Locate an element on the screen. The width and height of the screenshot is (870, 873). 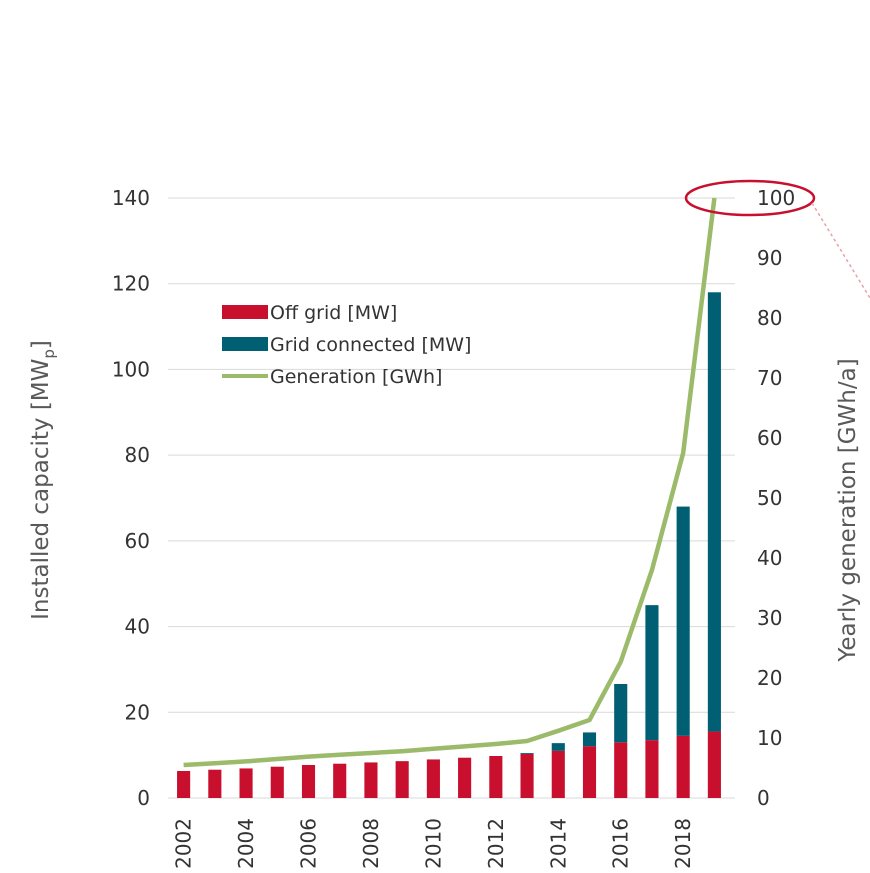
left-tick-label: 100 is located at coordinates (131, 369).